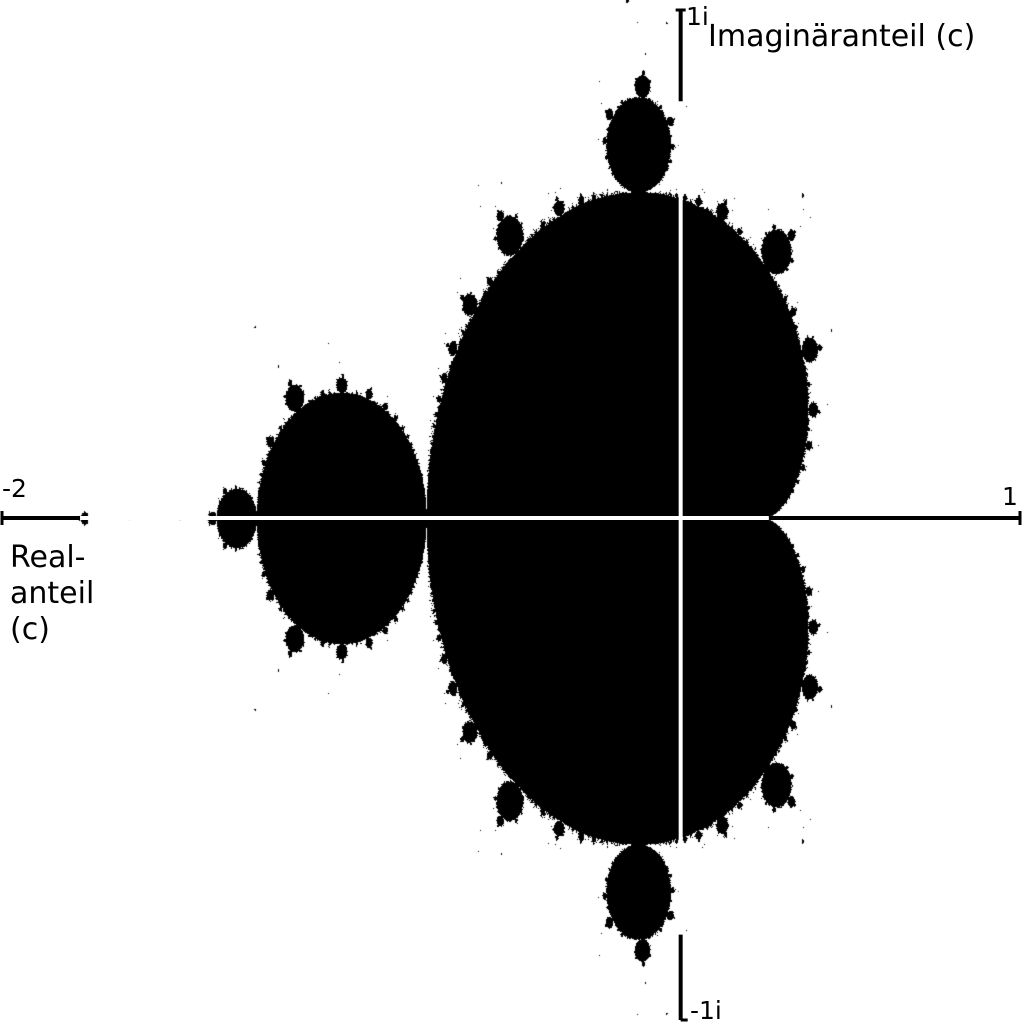  I want to click on real-min-label: -2, so click(14, 488).